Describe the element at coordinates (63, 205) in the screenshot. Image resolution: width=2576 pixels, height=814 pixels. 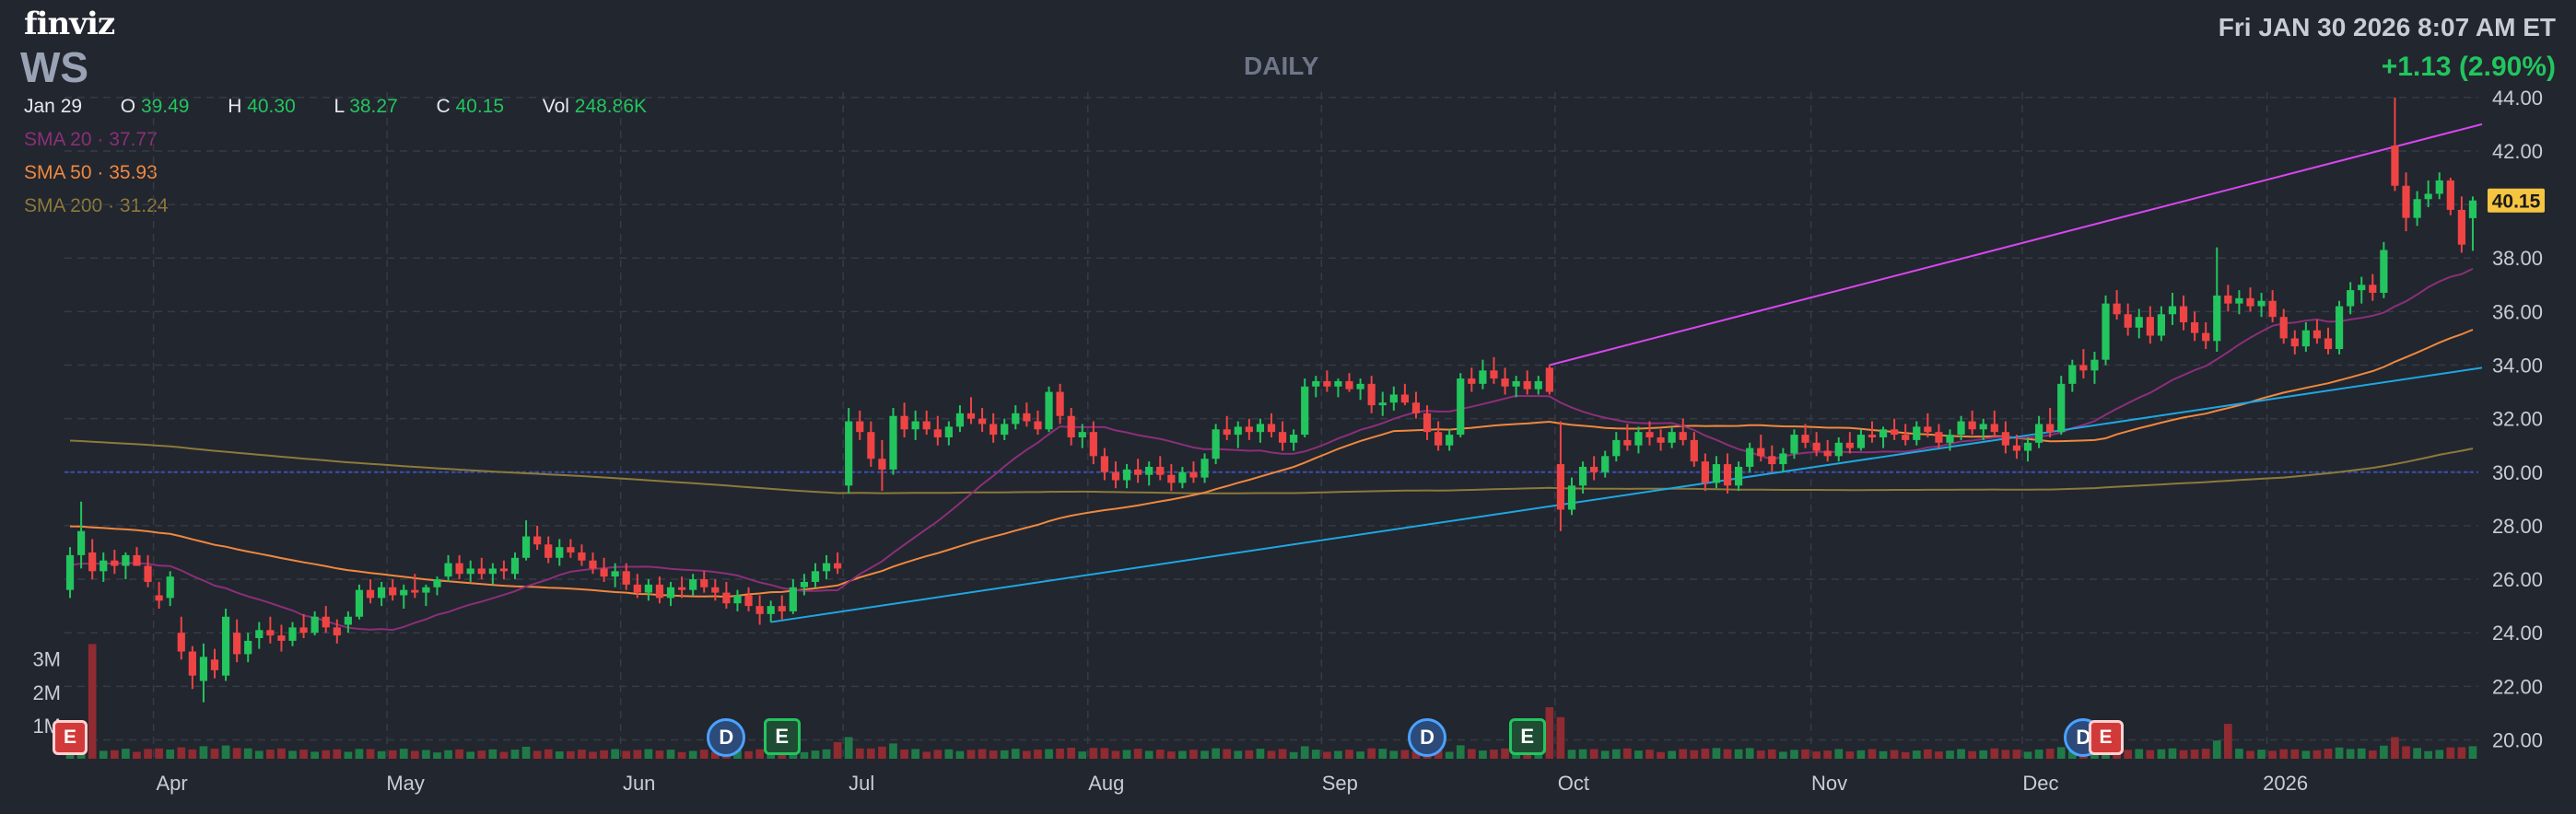
I see `legend-sma200-label: SMA 200` at that location.